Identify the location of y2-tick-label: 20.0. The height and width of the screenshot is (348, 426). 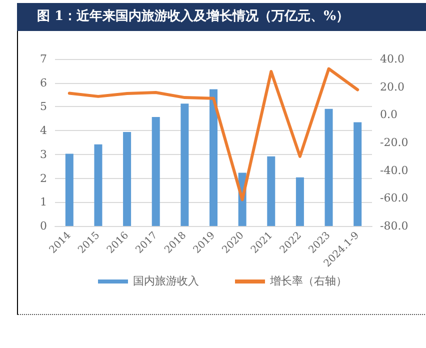
(392, 87).